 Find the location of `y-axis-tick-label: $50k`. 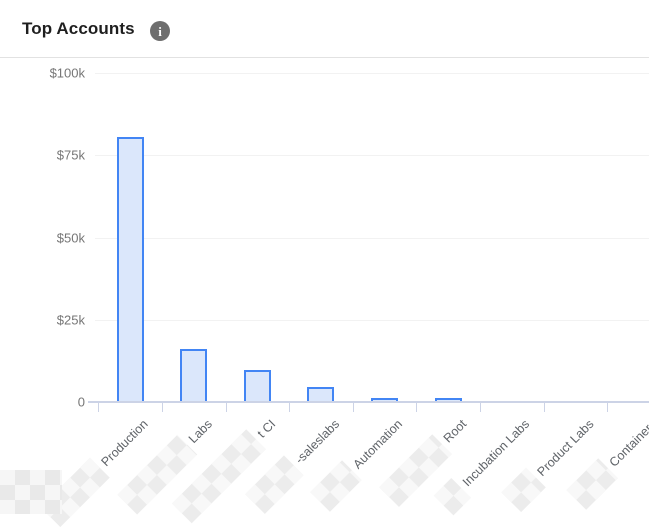

y-axis-tick-label: $50k is located at coordinates (70, 237).